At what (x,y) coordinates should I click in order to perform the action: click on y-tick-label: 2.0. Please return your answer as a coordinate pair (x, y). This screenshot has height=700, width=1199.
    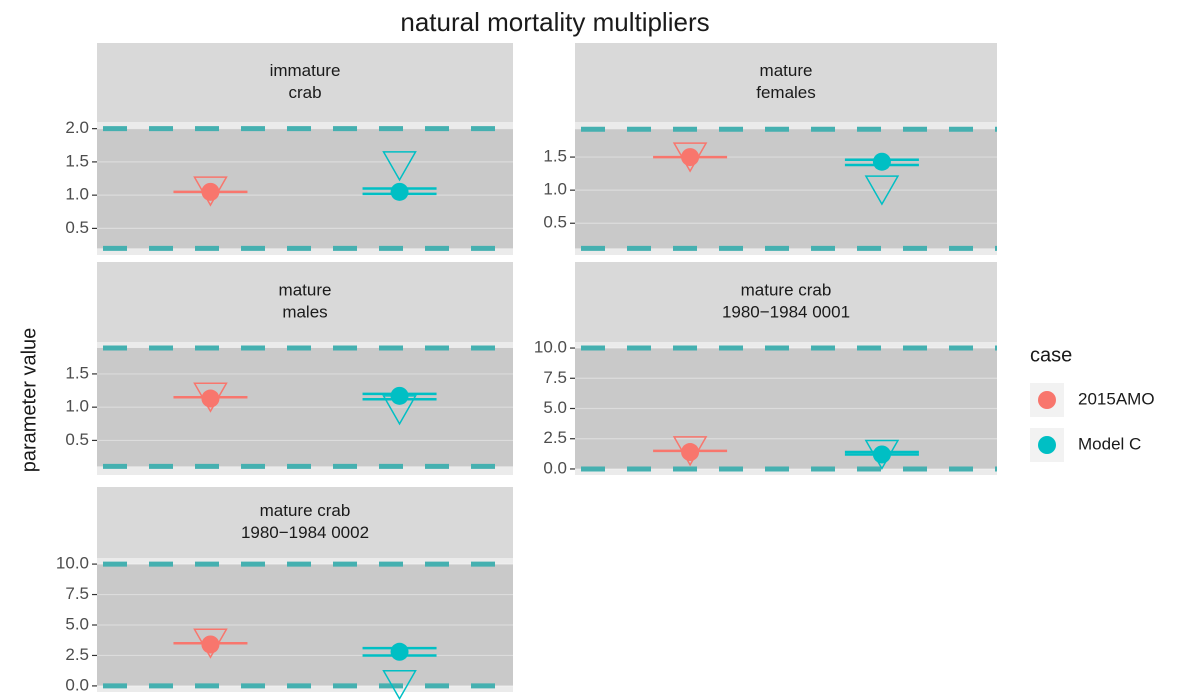
    Looking at the image, I should click on (77, 127).